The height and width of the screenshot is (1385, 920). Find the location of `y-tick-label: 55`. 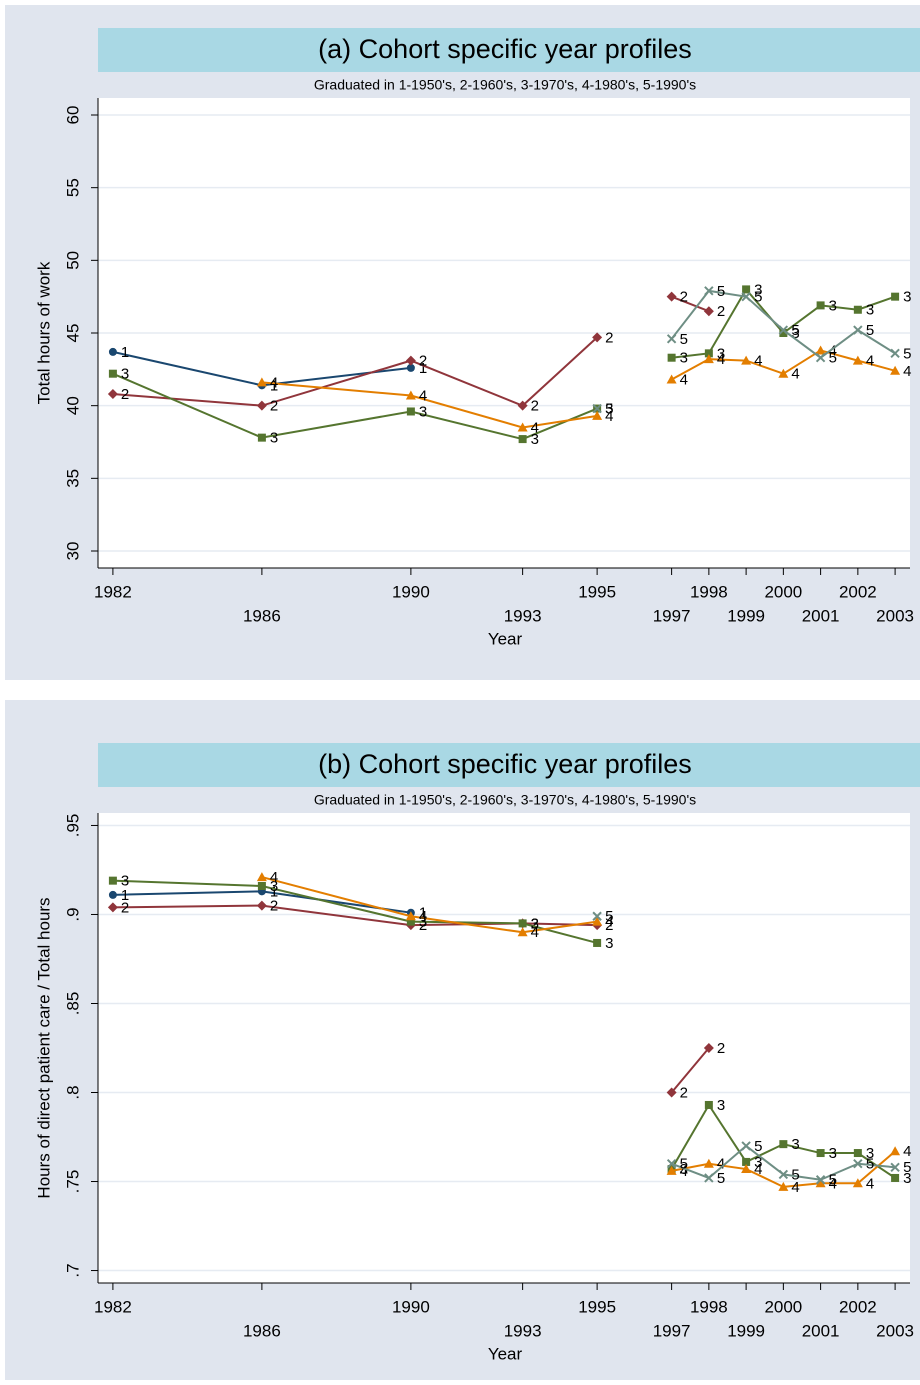

y-tick-label: 55 is located at coordinates (72, 187).